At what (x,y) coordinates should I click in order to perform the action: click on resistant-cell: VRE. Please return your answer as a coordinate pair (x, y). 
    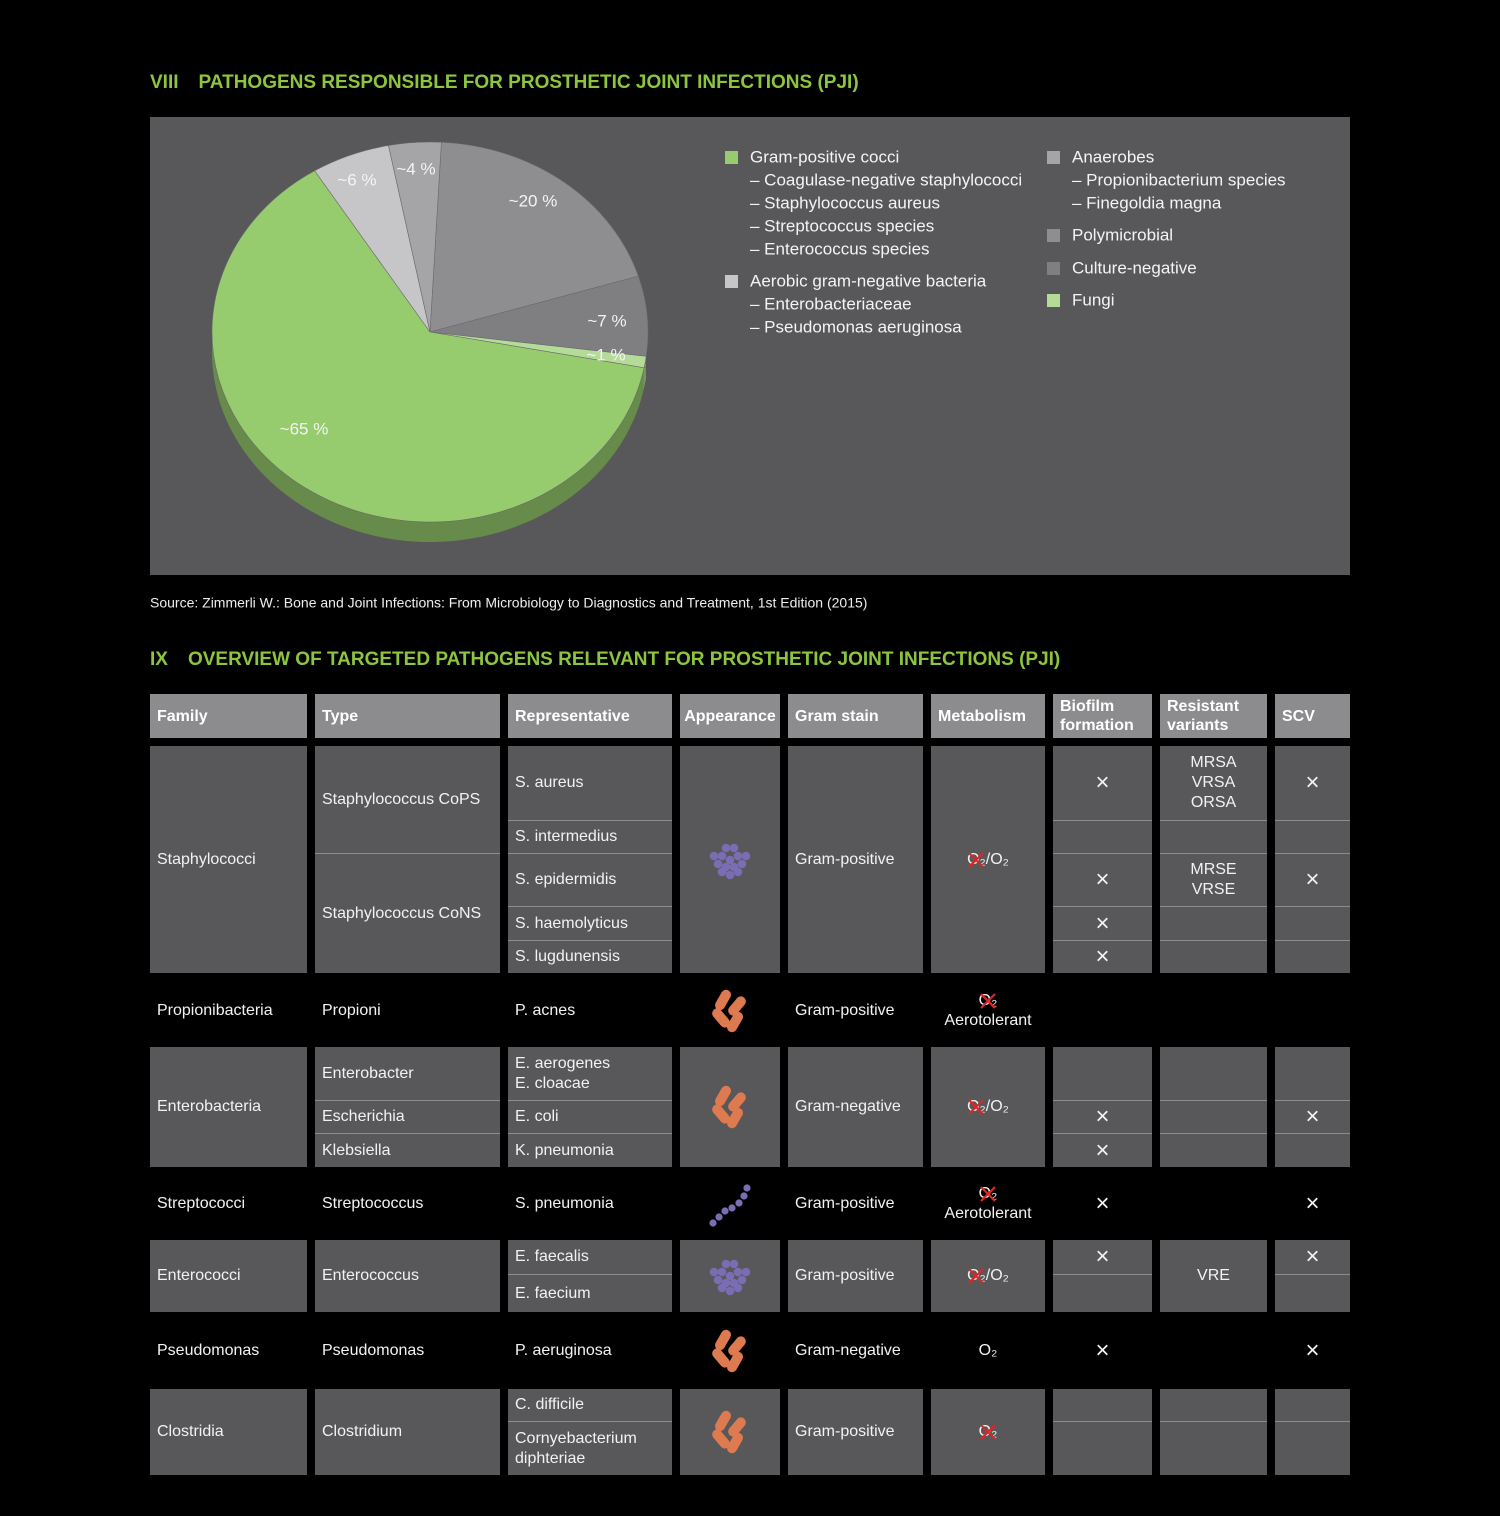
    Looking at the image, I should click on (1213, 1276).